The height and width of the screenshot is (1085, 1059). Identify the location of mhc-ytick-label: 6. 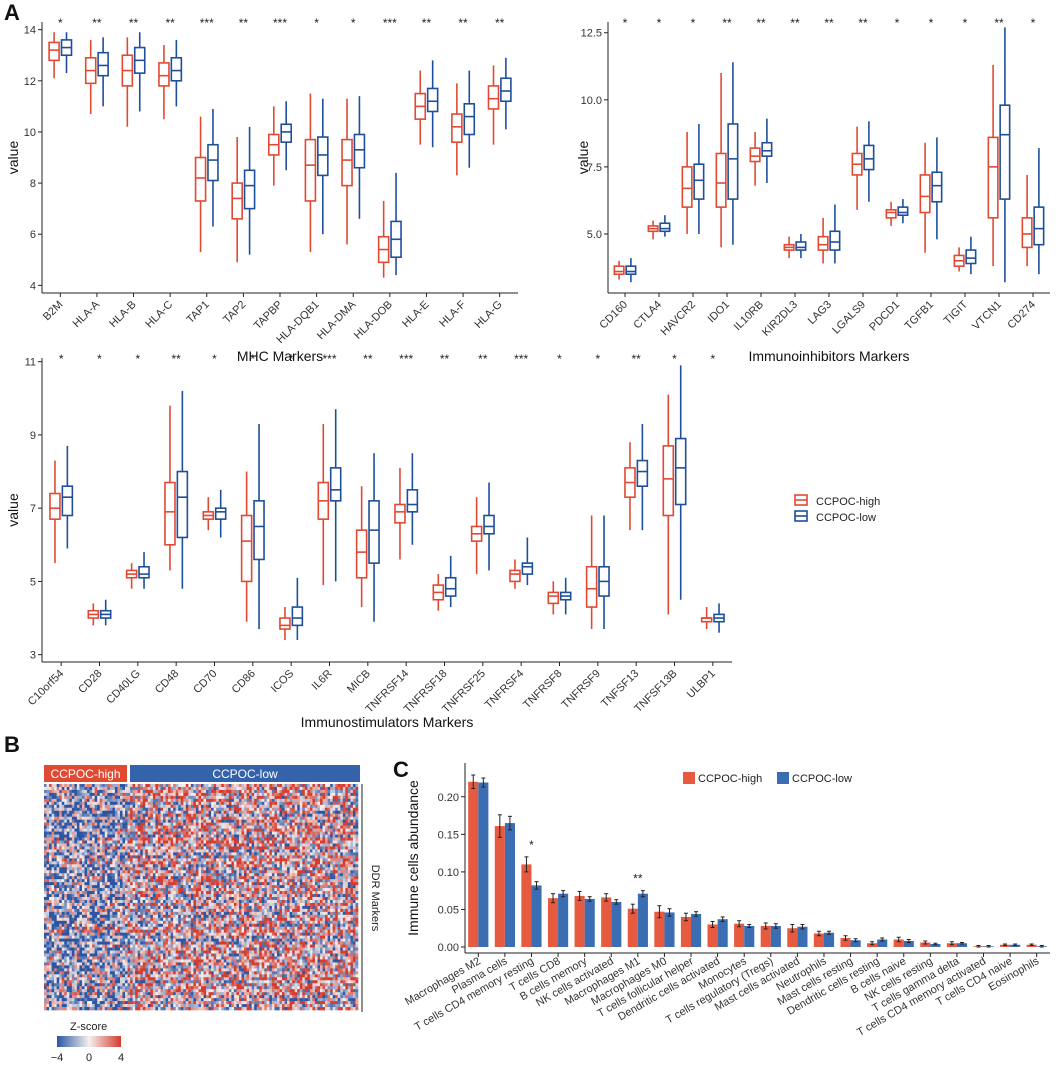
(33, 235).